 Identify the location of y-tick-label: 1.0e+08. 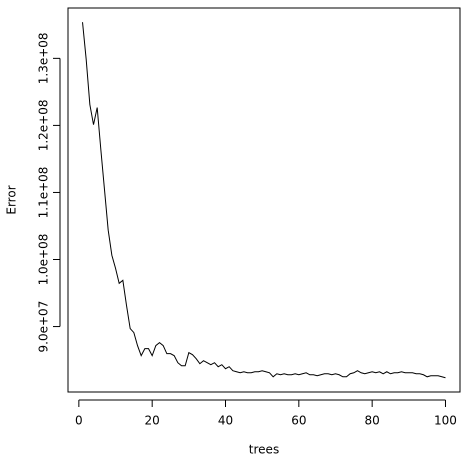
(44, 260).